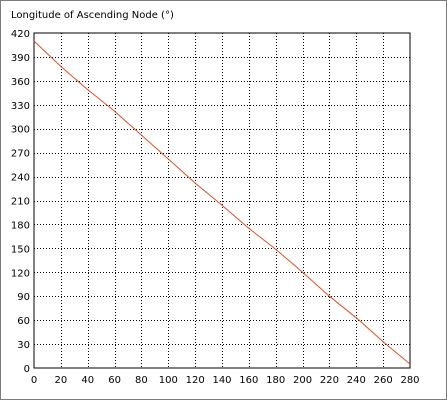  Describe the element at coordinates (275, 380) in the screenshot. I see `x-tick-label: 180` at that location.